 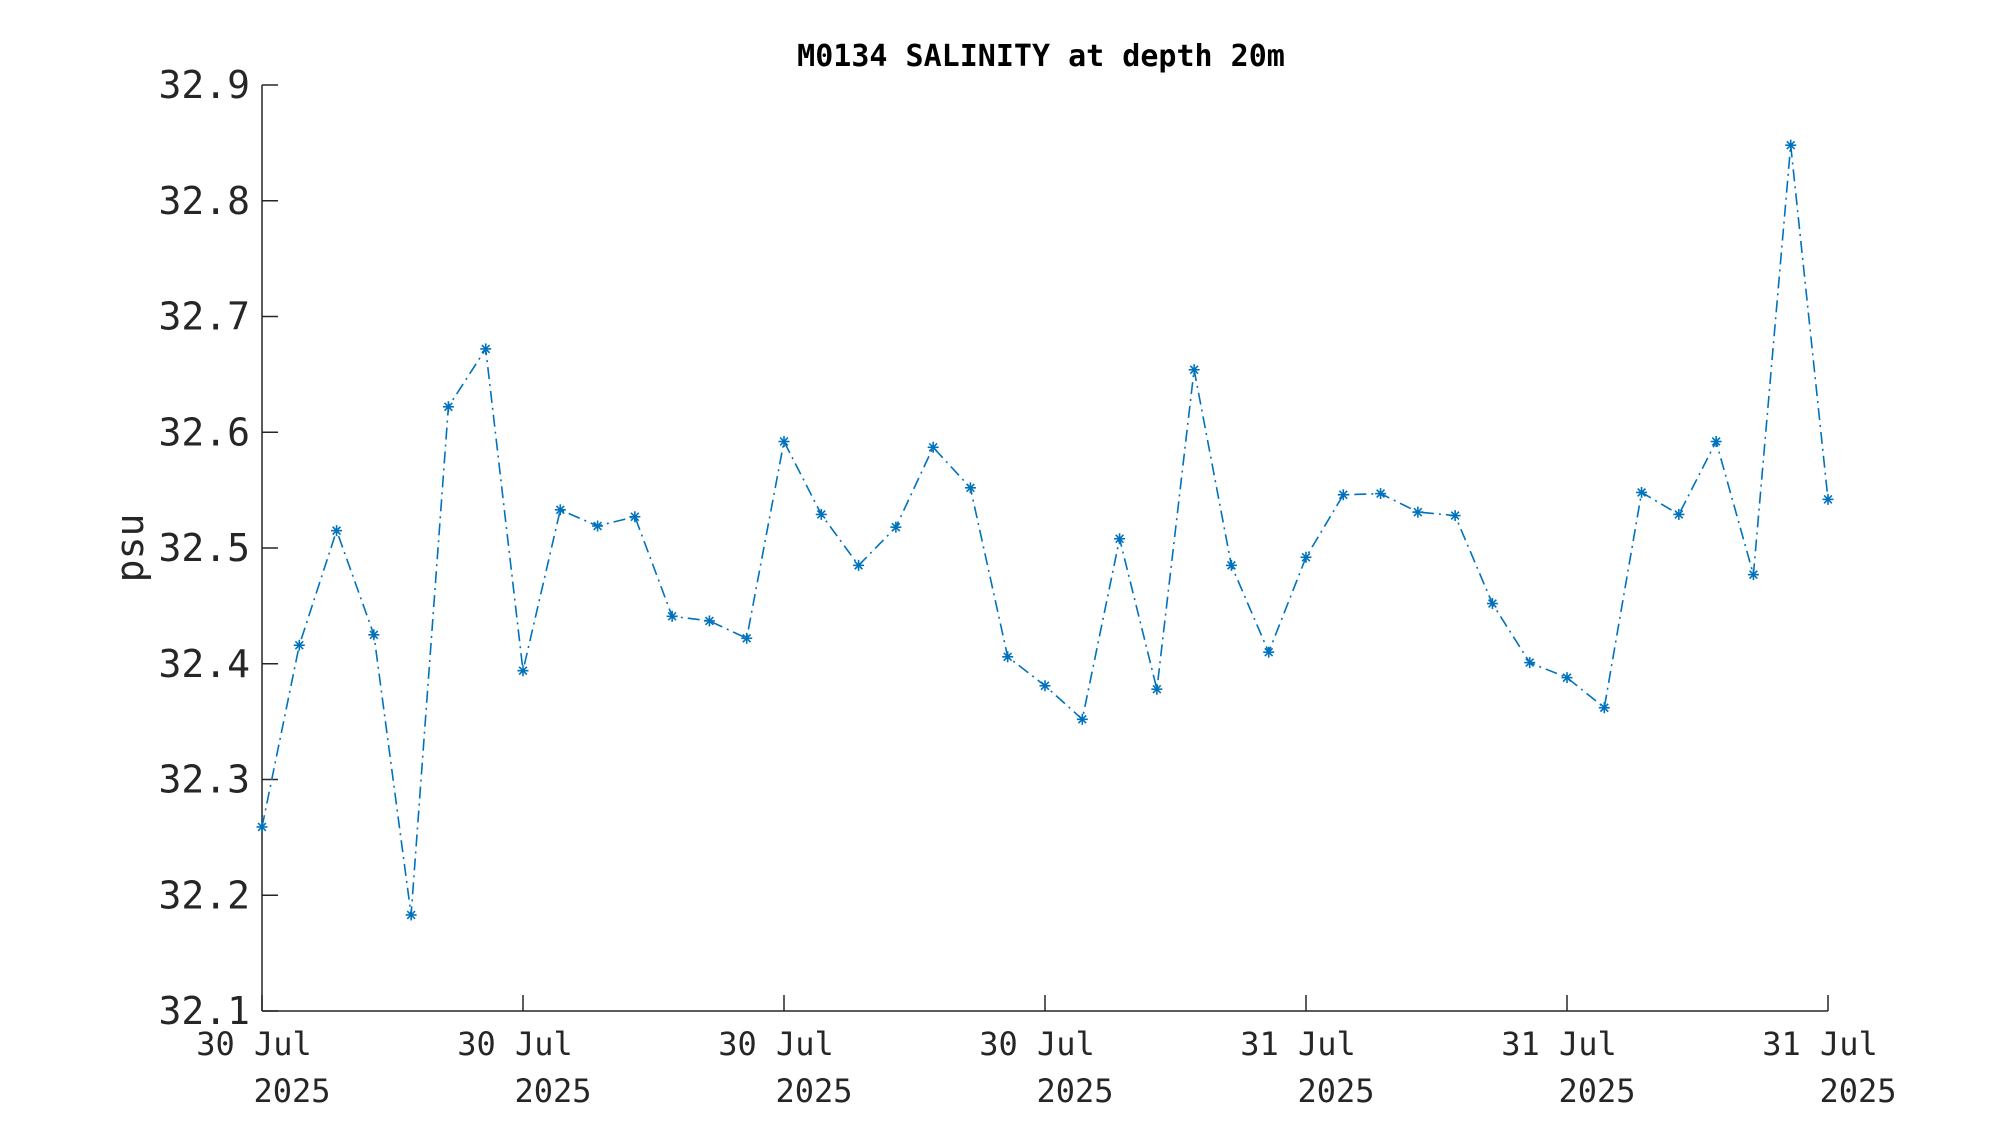 I want to click on chart-title: M0134 SALINITY at depth 20m, so click(x=1041, y=56).